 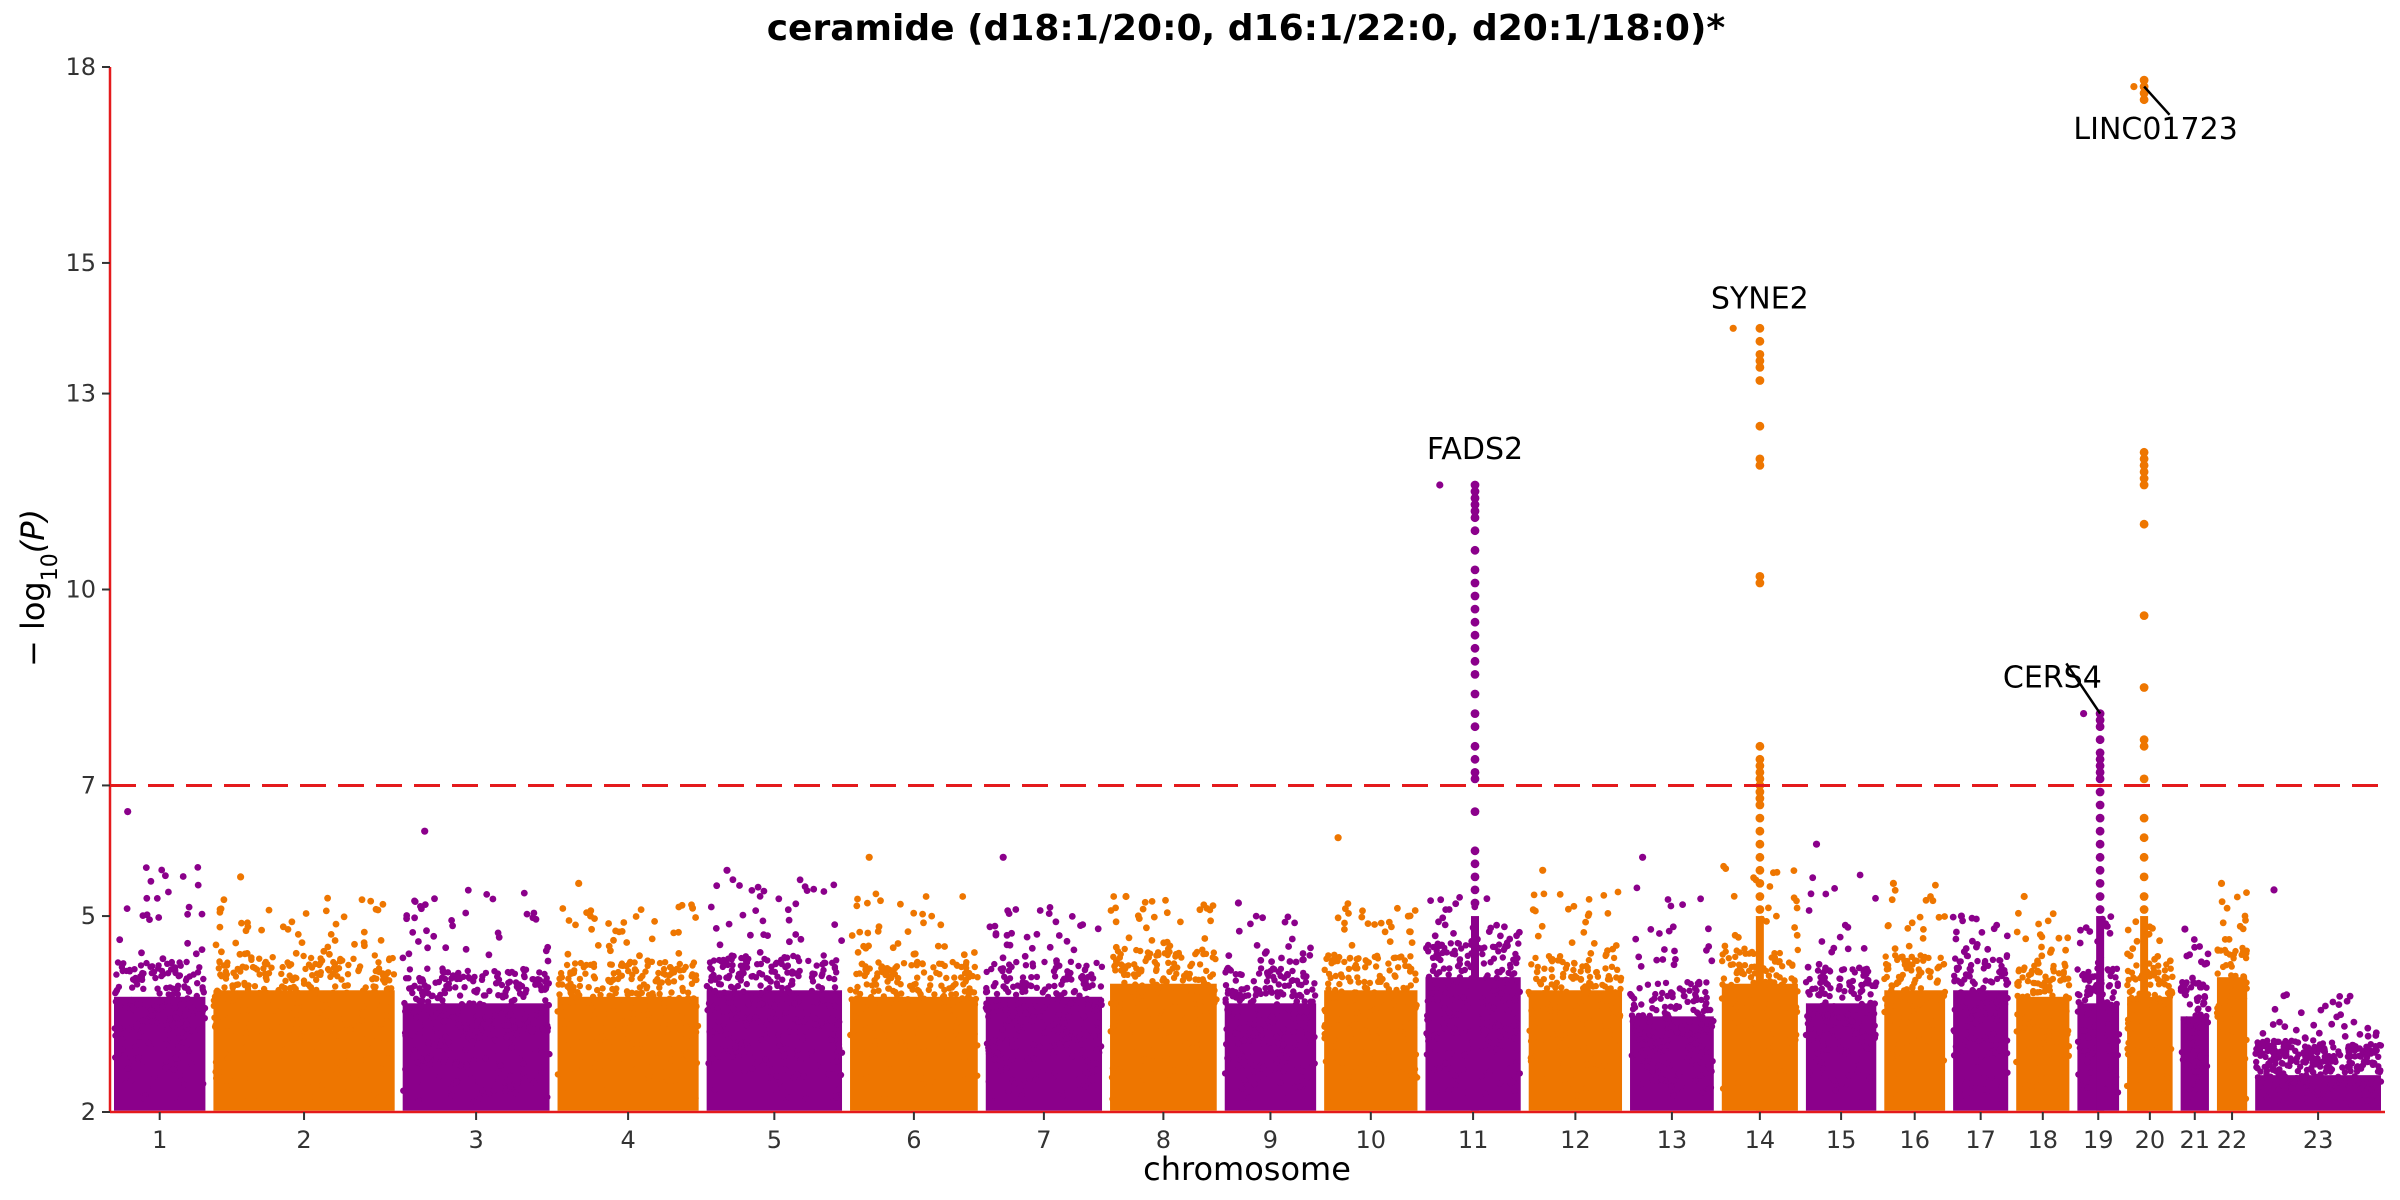 I want to click on chromosome-7-points, so click(x=1044, y=982).